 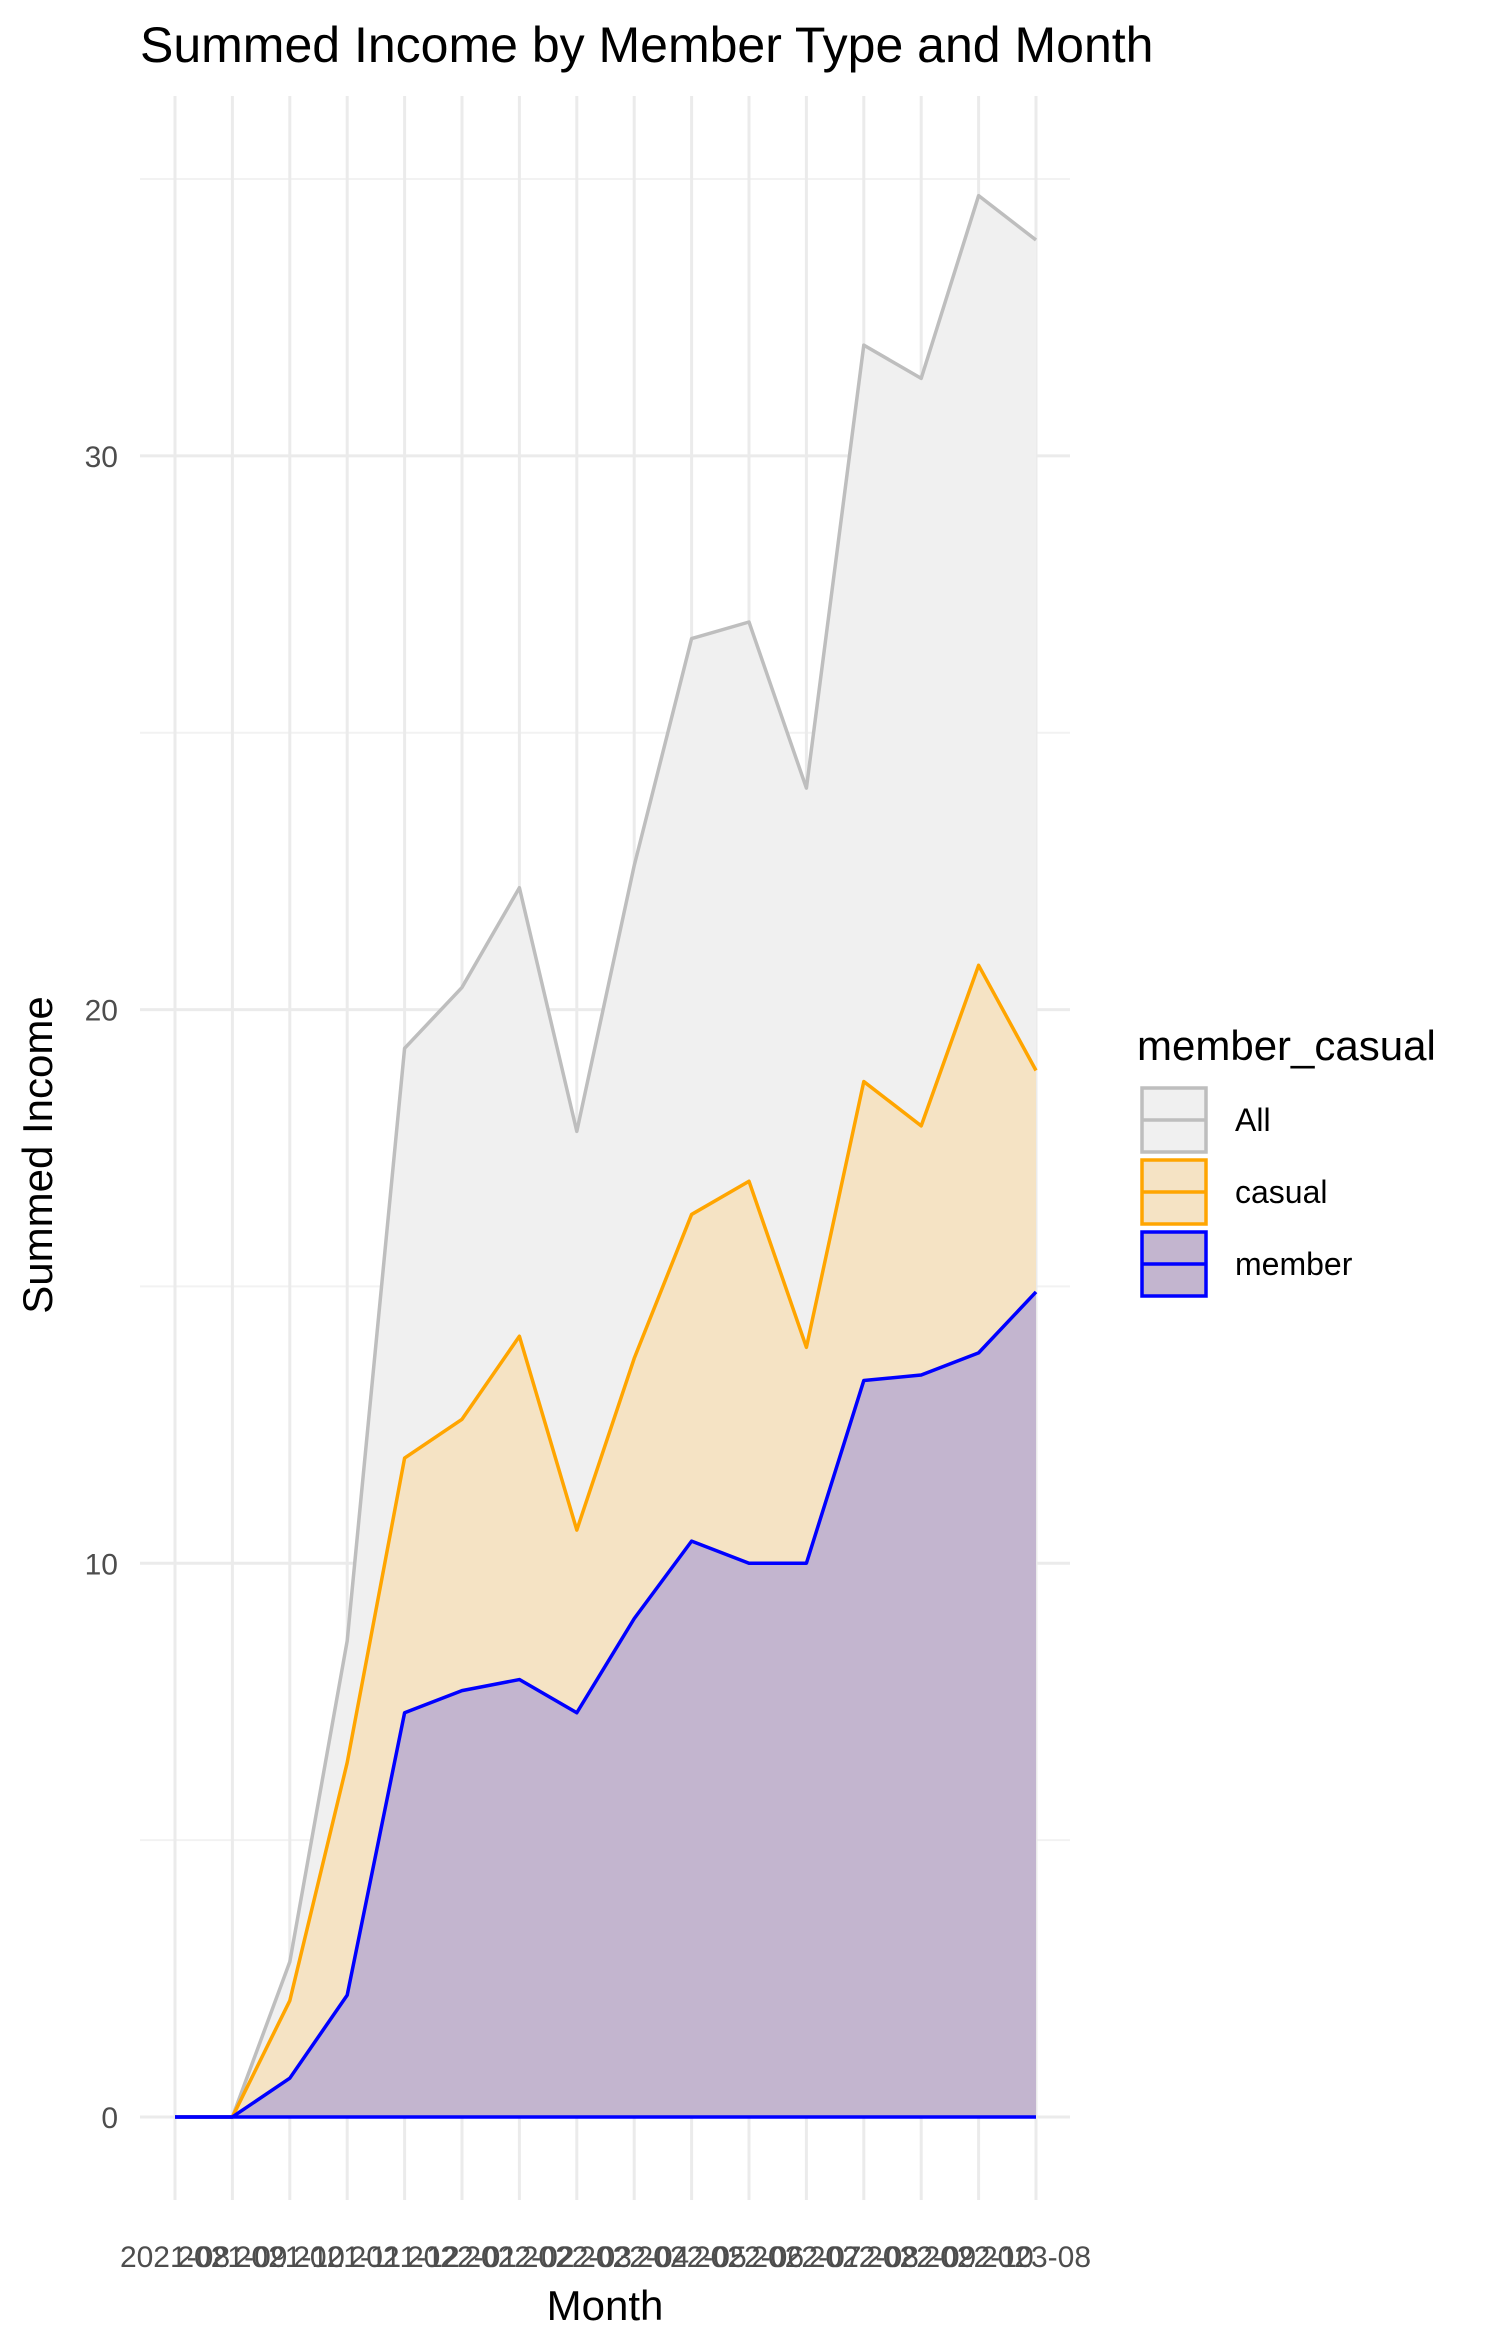 I want to click on x-tick-label: 2021-10, so click(x=290, y=2257).